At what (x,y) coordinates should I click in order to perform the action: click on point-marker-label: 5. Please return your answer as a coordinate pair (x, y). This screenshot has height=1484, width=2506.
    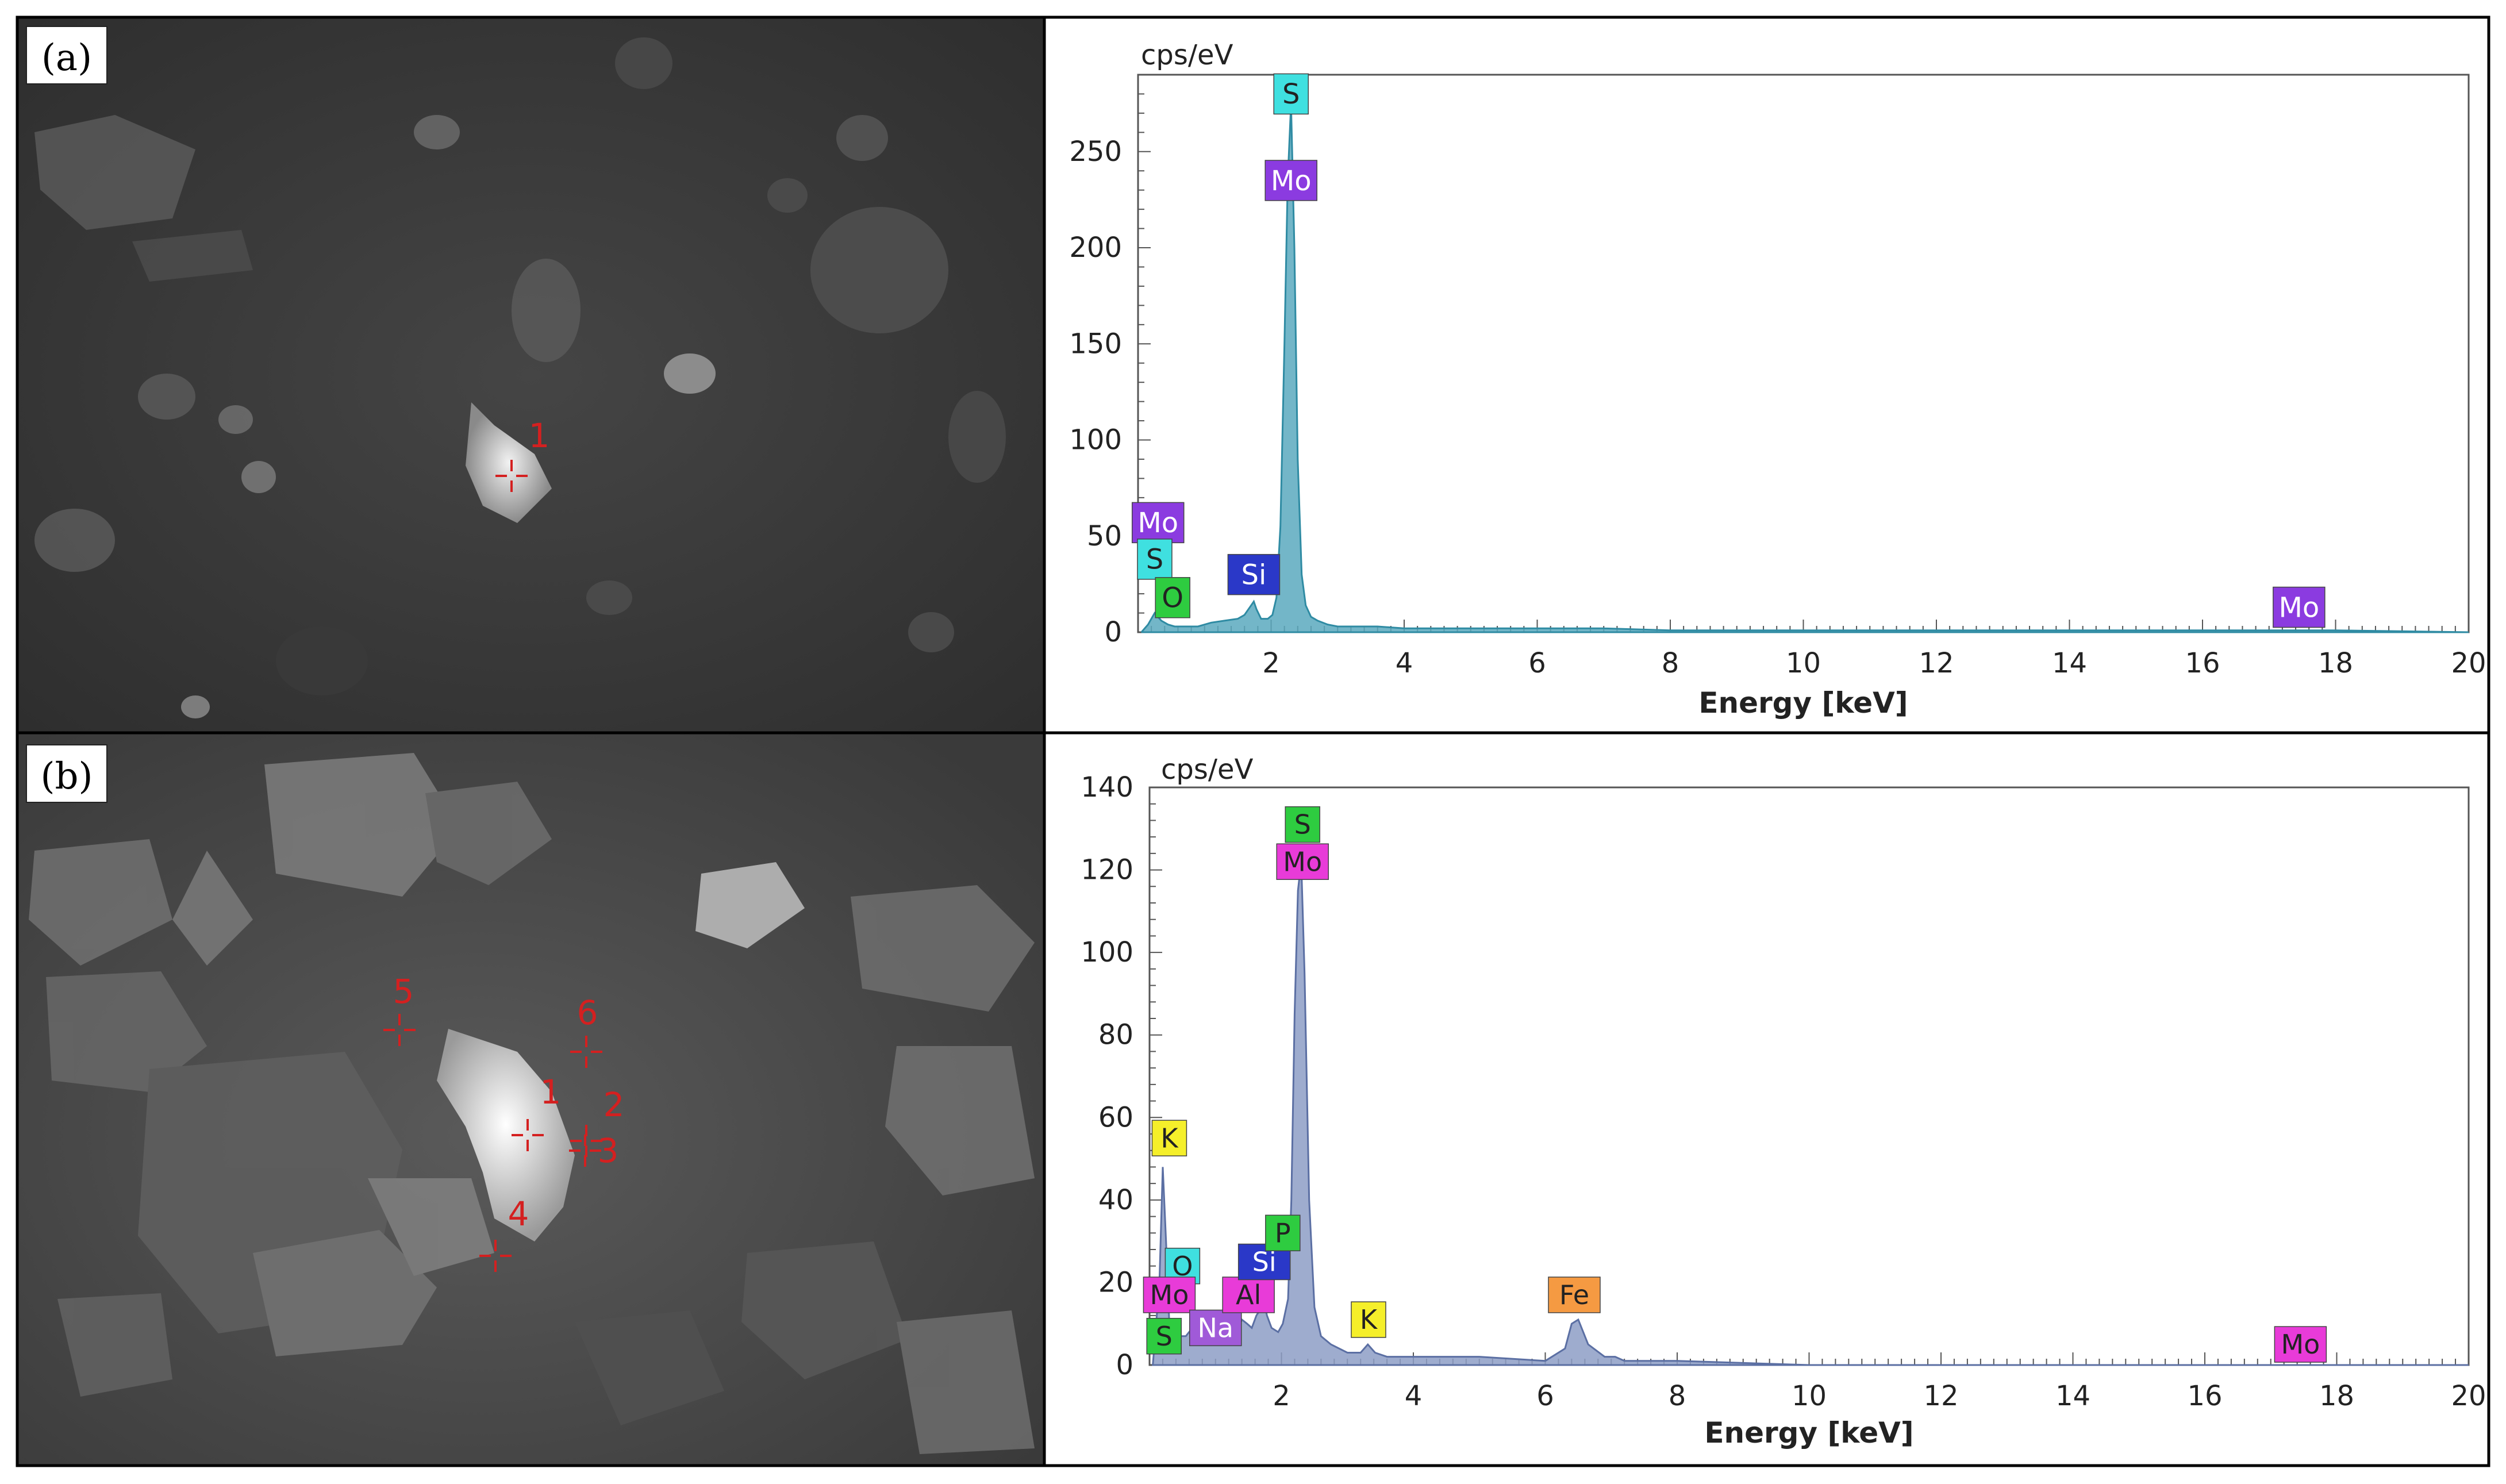
    Looking at the image, I should click on (403, 991).